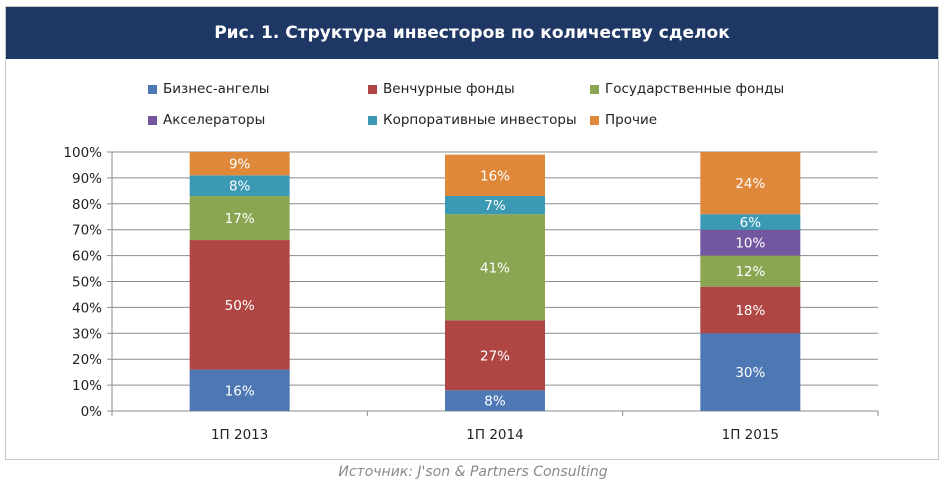 This screenshot has width=946, height=488. I want to click on x-tick-label: 1П 2014, so click(494, 435).